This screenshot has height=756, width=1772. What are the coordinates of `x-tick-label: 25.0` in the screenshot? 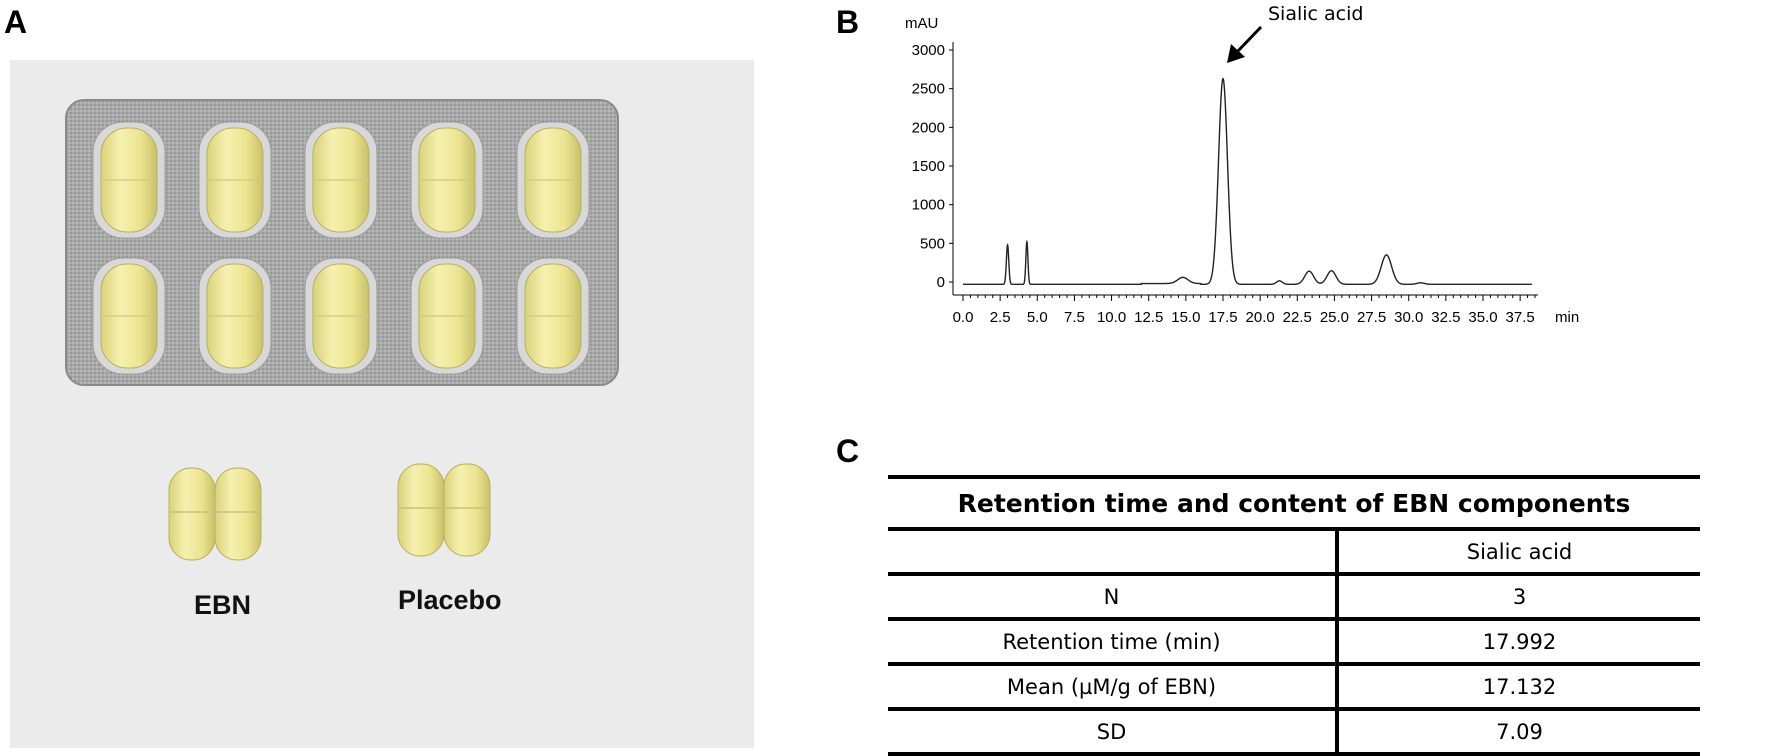 It's located at (1334, 317).